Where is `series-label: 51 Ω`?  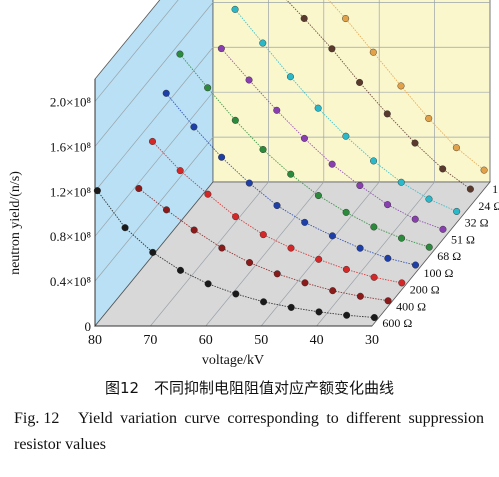 series-label: 51 Ω is located at coordinates (463, 239).